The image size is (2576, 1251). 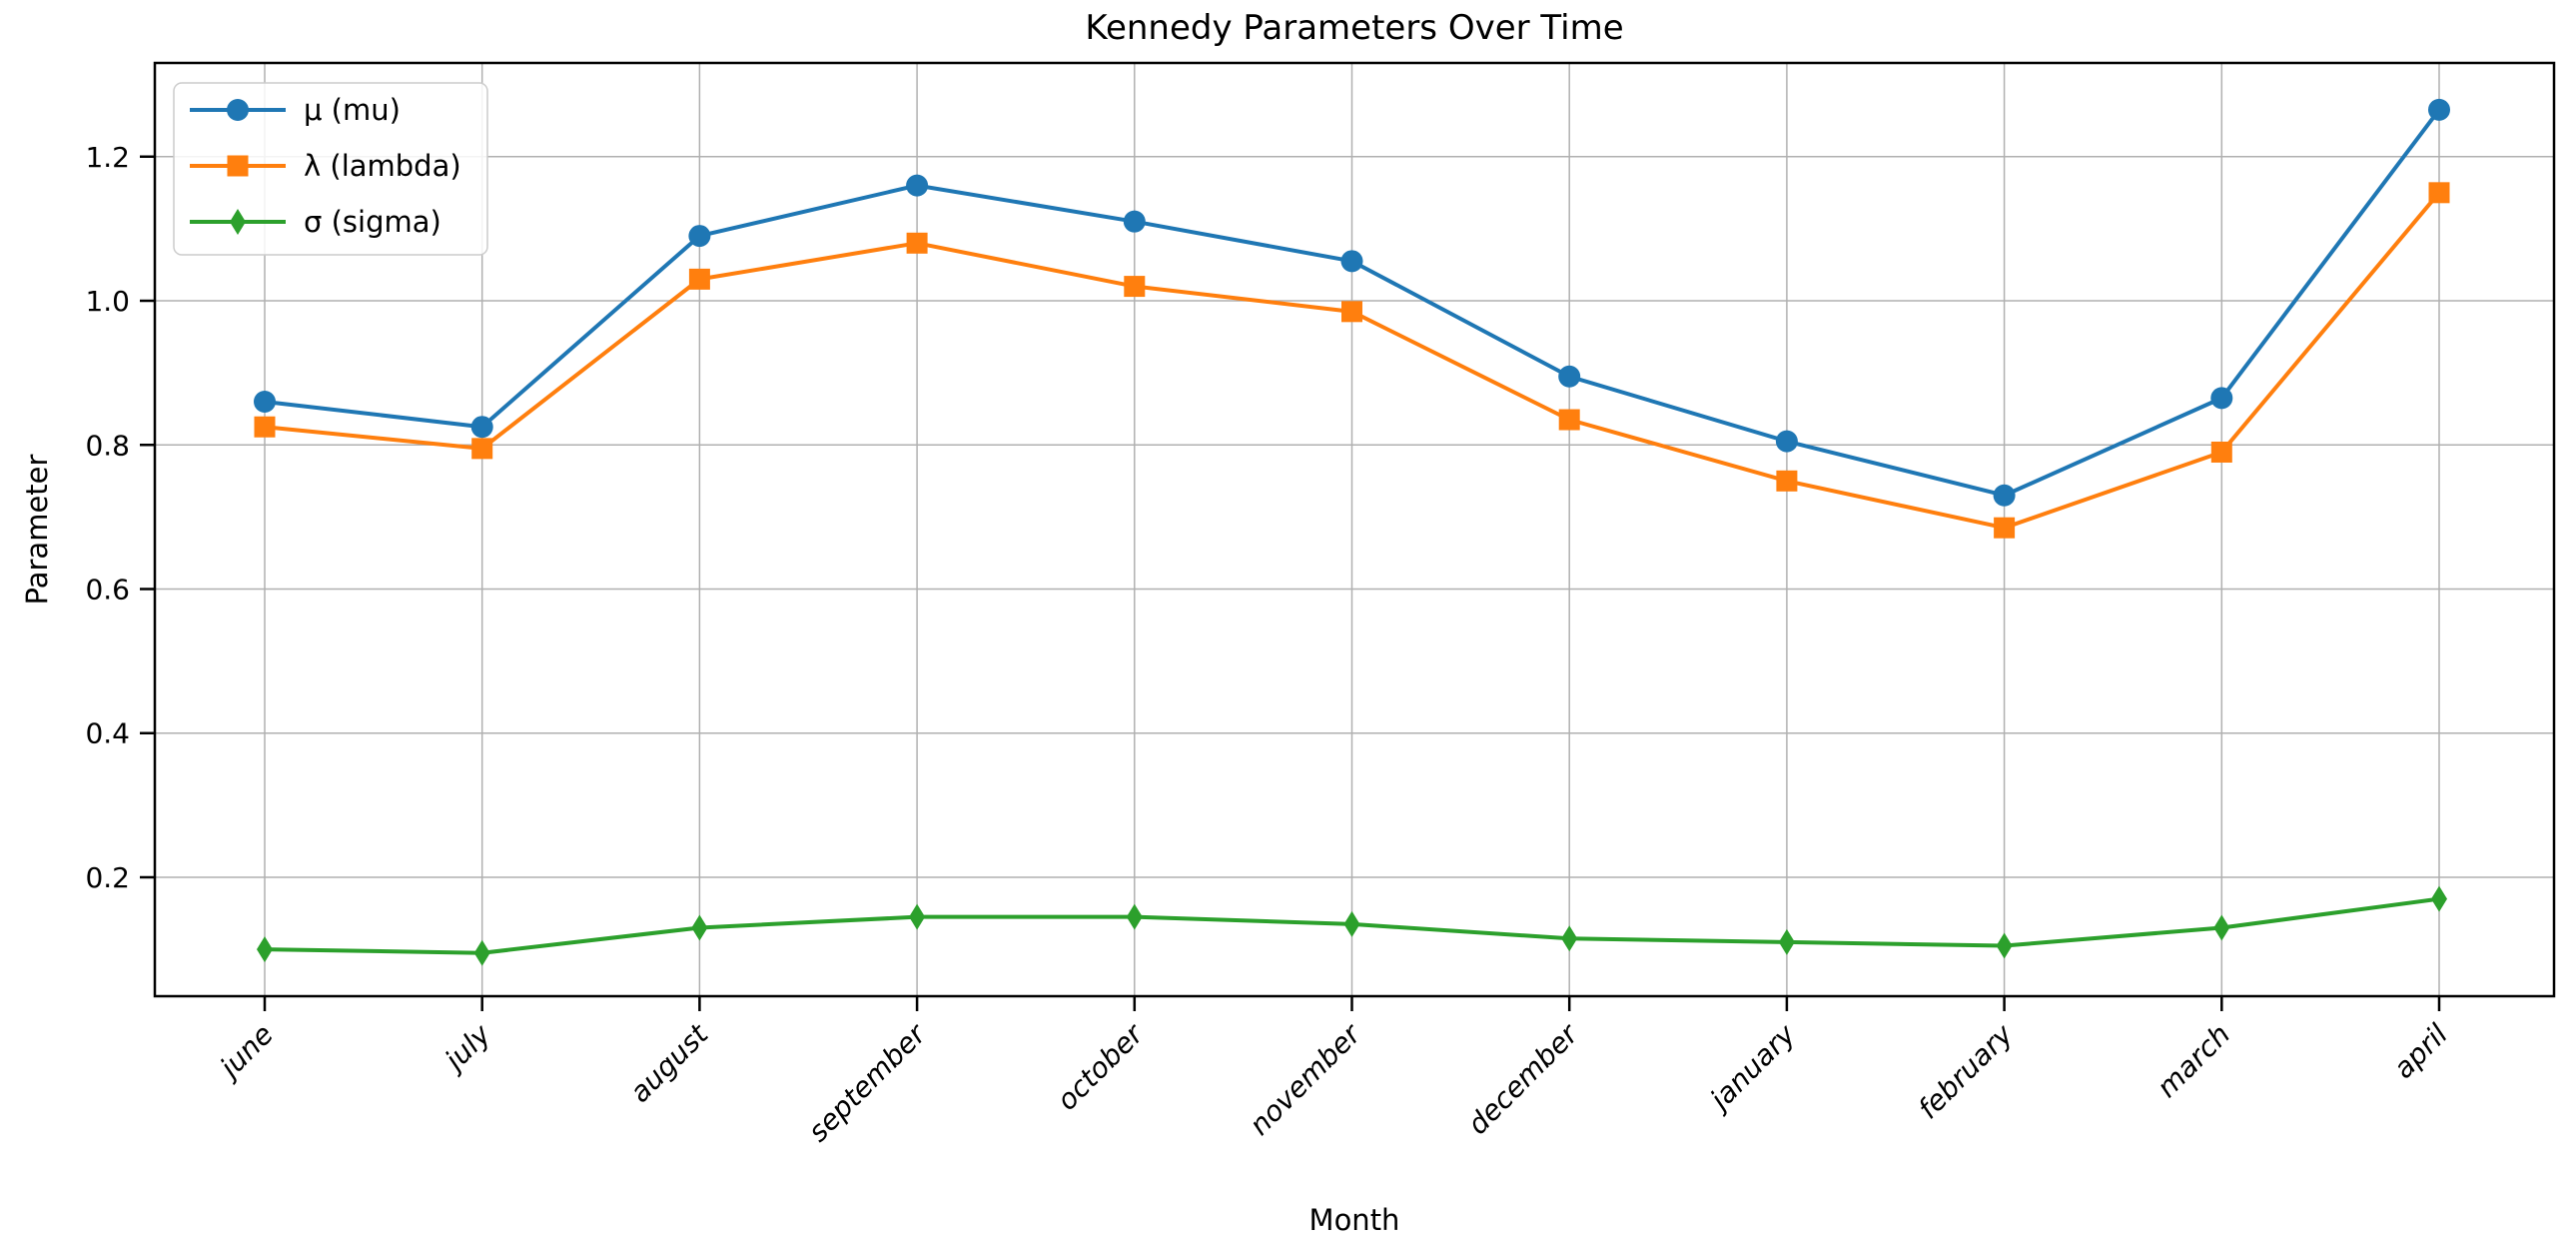 I want to click on y-tick-label: 1.2, so click(x=108, y=157).